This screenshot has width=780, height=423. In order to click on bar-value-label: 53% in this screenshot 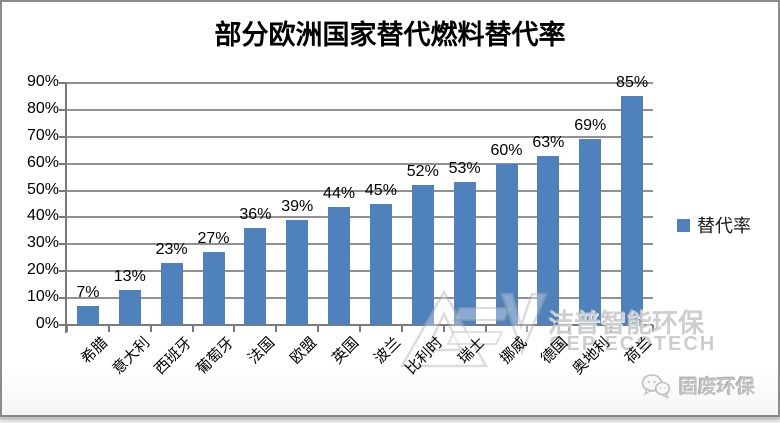, I will do `click(464, 169)`.